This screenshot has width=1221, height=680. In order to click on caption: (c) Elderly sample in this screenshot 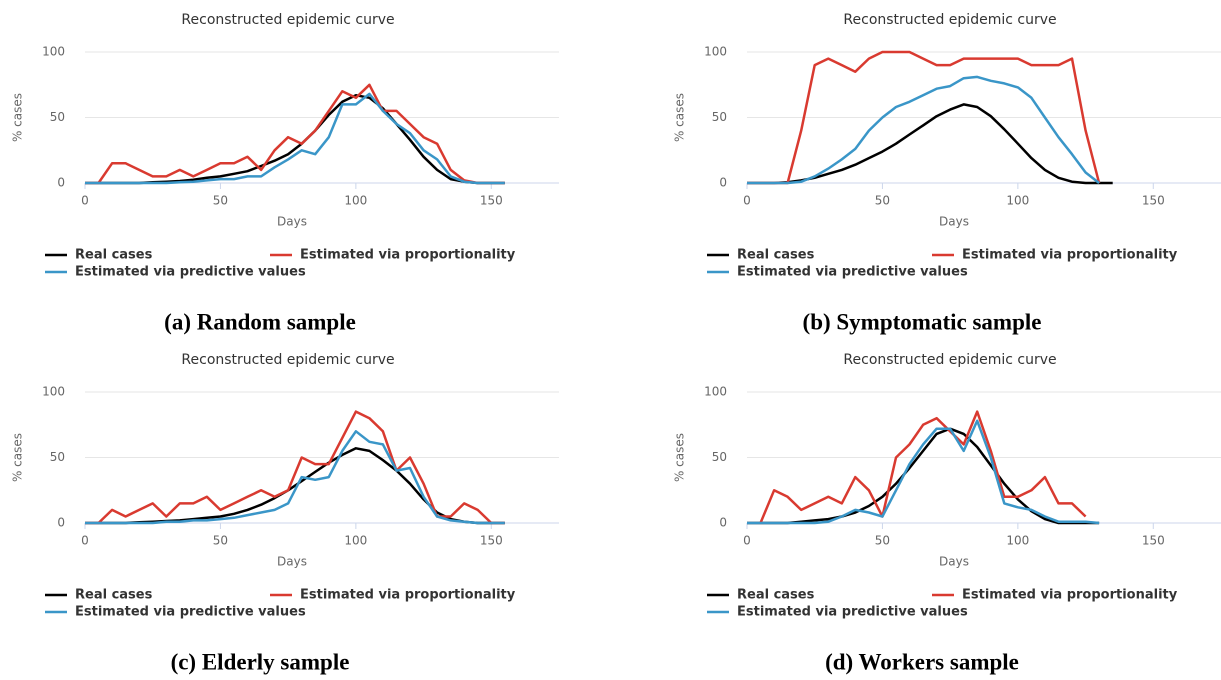, I will do `click(260, 661)`.